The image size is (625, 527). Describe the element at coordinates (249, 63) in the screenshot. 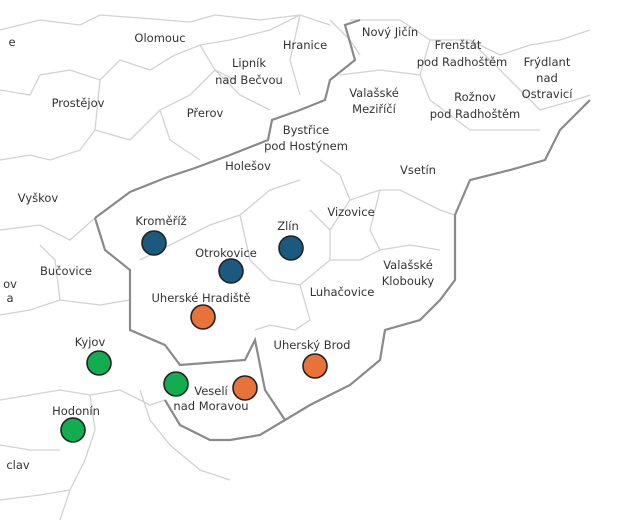

I see `place-label: Lipník` at that location.